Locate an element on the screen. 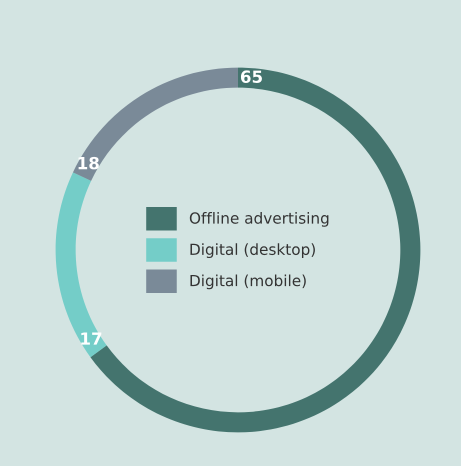 The width and height of the screenshot is (461, 466). data-label: 17 is located at coordinates (91, 338).